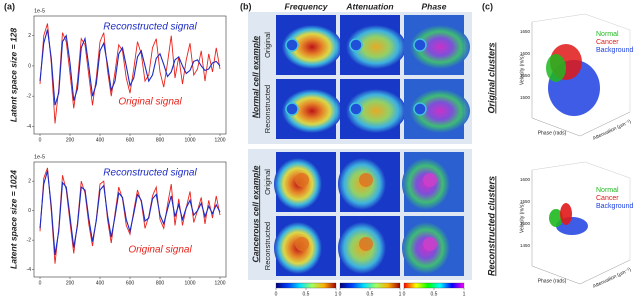  I want to click on panel-label: (c), so click(487, 6).